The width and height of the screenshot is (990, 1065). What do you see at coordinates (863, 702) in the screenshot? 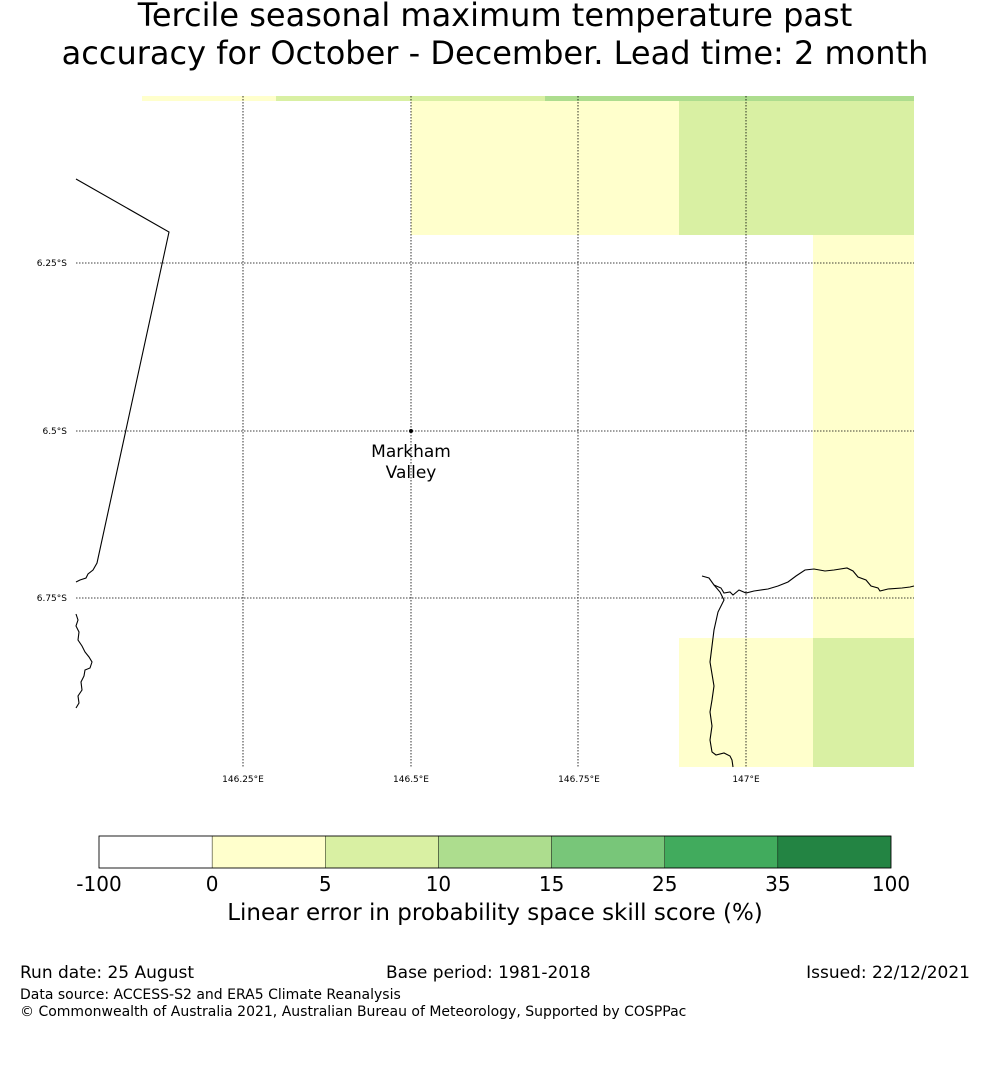
I see `cell-light-green-lower` at bounding box center [863, 702].